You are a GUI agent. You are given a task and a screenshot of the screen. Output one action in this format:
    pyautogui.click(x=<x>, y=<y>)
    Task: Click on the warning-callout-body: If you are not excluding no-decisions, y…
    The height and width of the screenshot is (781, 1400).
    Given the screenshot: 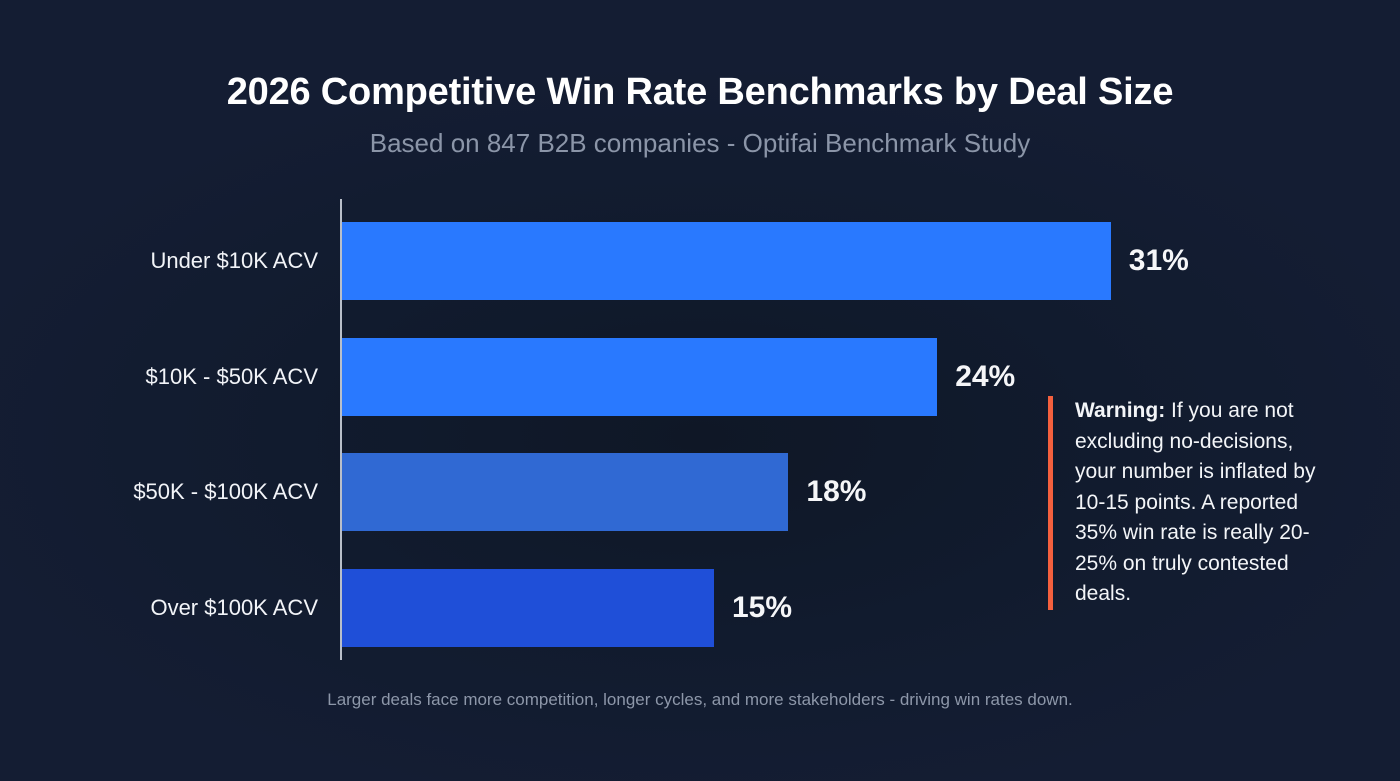 What is the action you would take?
    pyautogui.click(x=1195, y=502)
    